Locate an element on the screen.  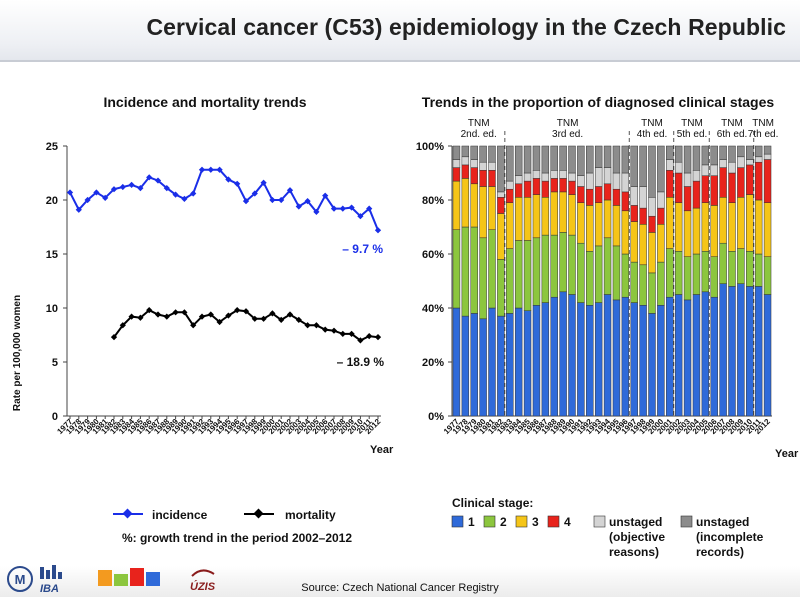
line-y-tick-label: 20 is located at coordinates (52, 201).